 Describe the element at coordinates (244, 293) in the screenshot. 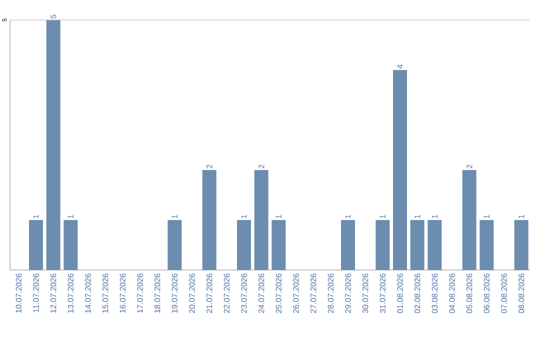

I see `x-tick-label: 23.07.2026` at that location.